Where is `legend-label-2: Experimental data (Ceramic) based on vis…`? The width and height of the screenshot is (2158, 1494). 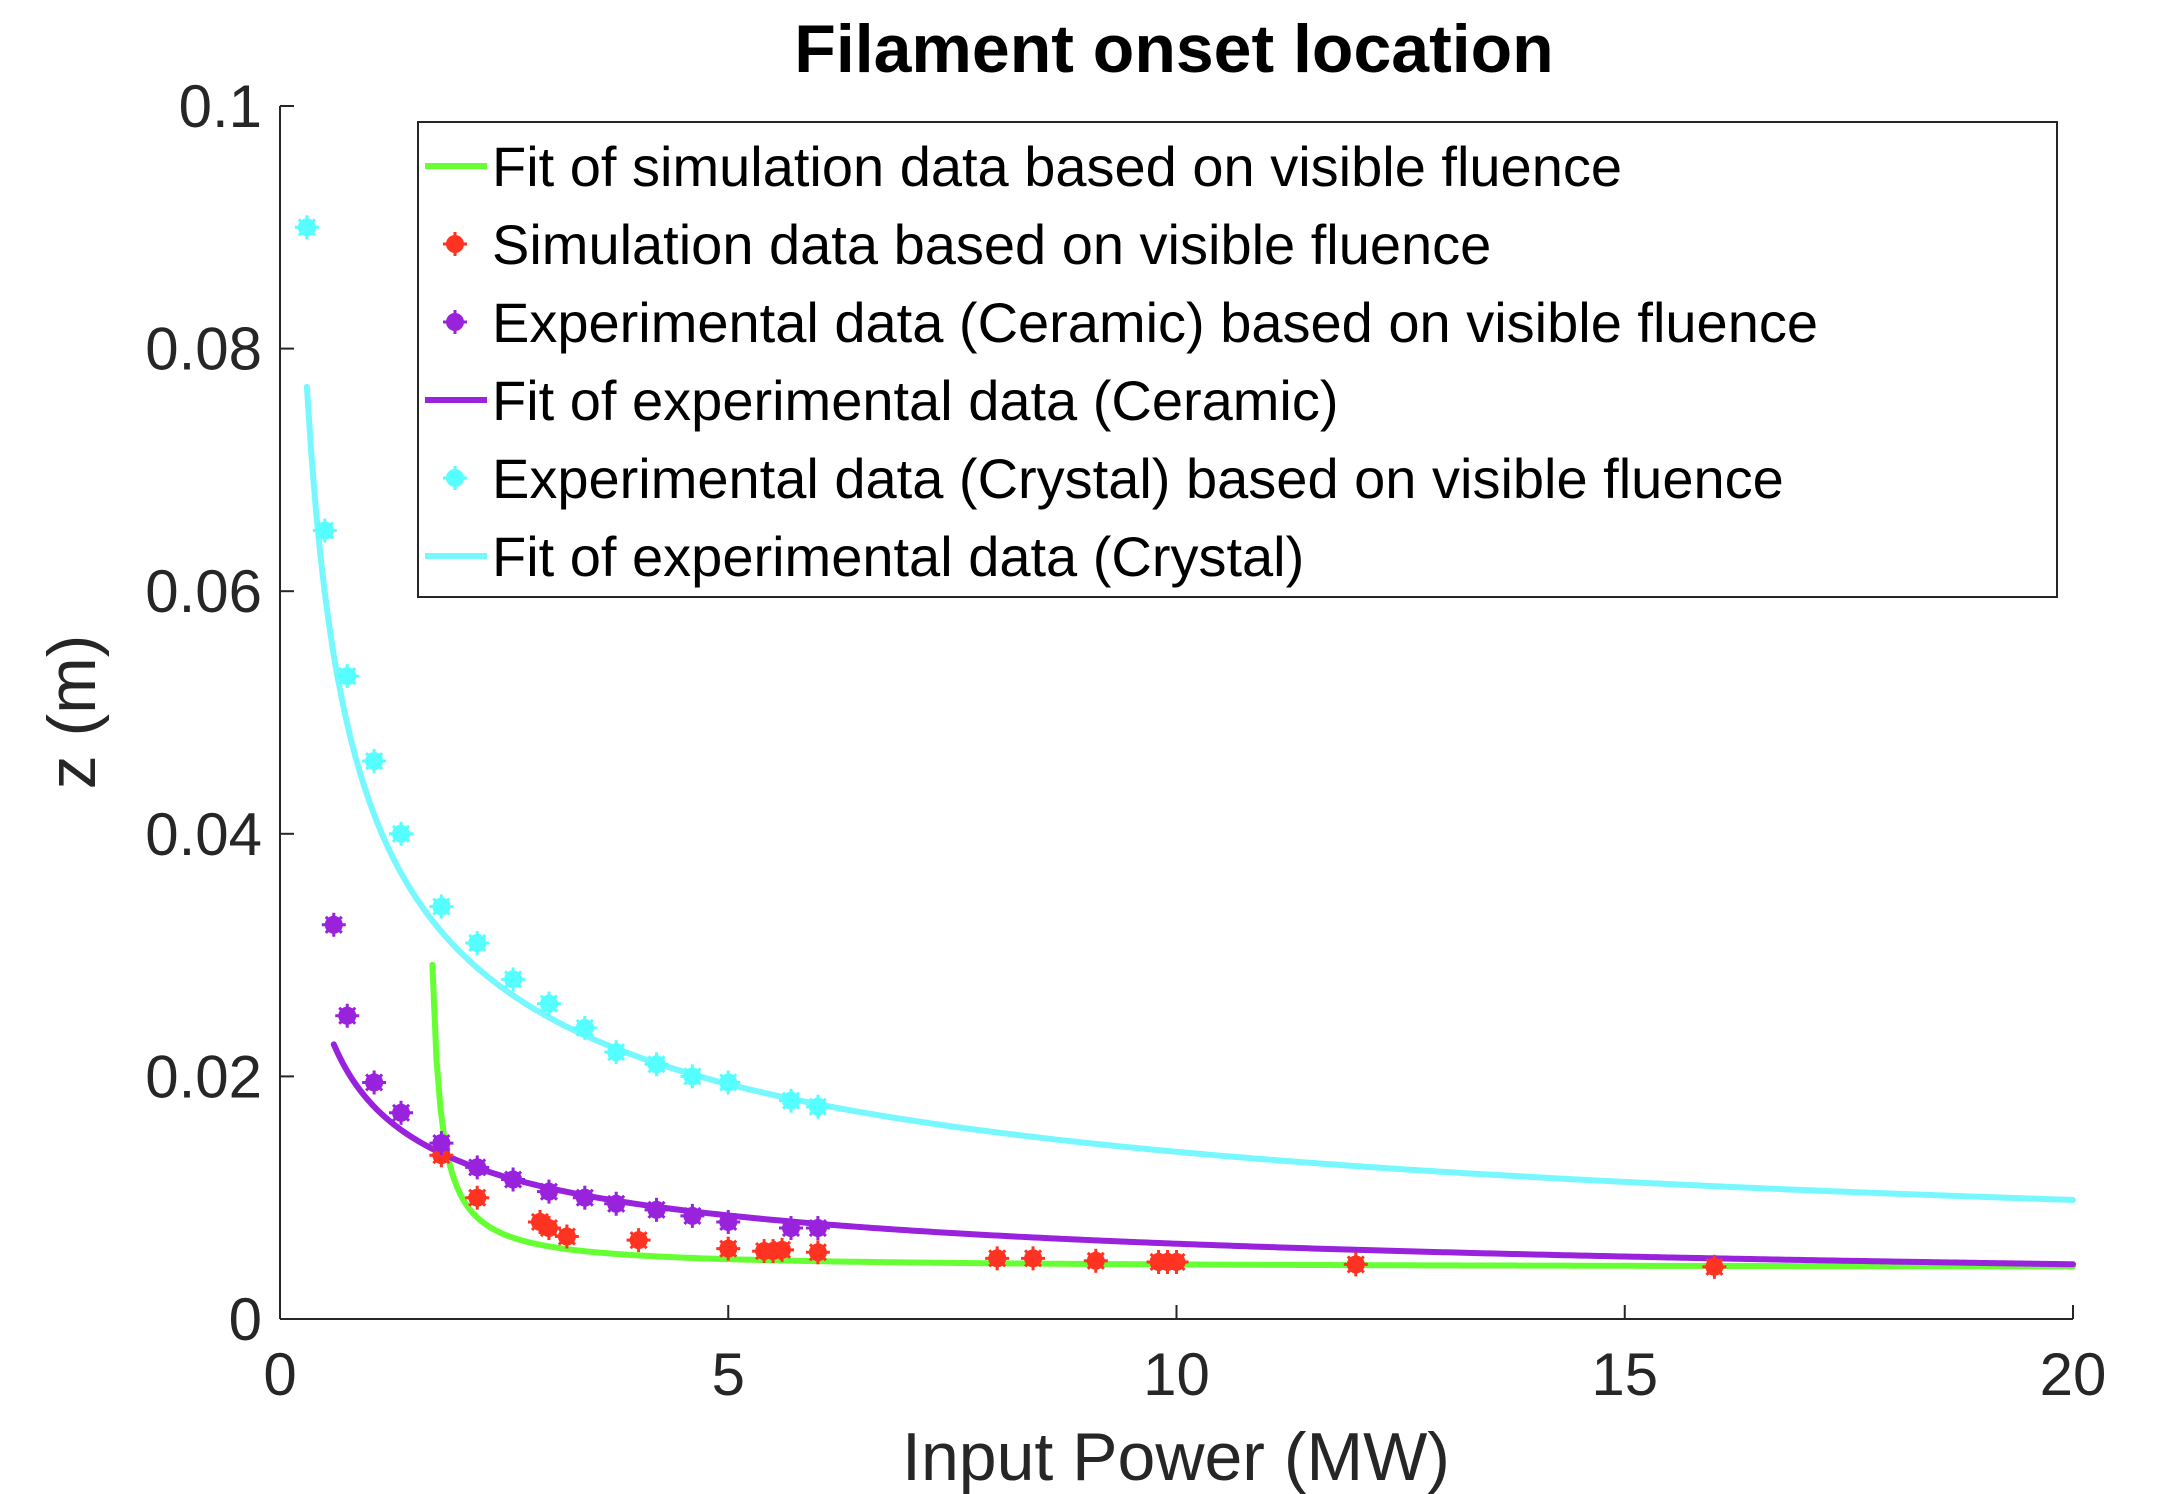
legend-label-2: Experimental data (Ceramic) based on vis… is located at coordinates (1155, 322).